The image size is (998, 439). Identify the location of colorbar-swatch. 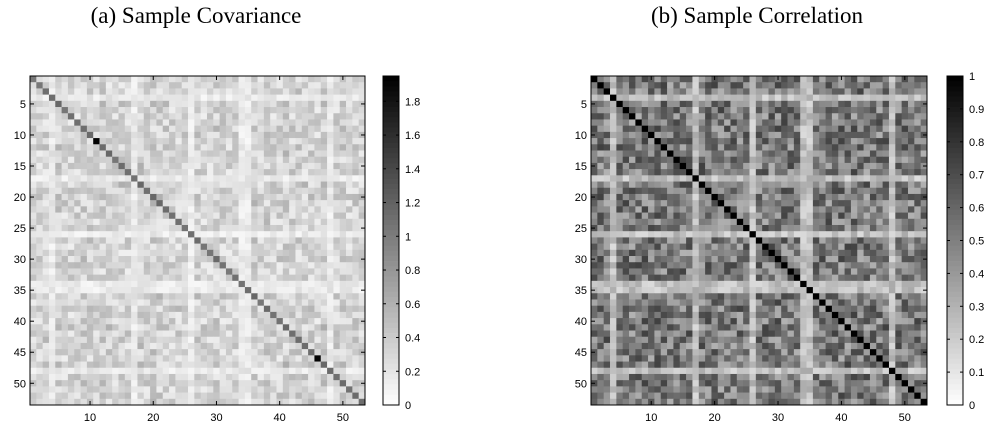
(391, 228).